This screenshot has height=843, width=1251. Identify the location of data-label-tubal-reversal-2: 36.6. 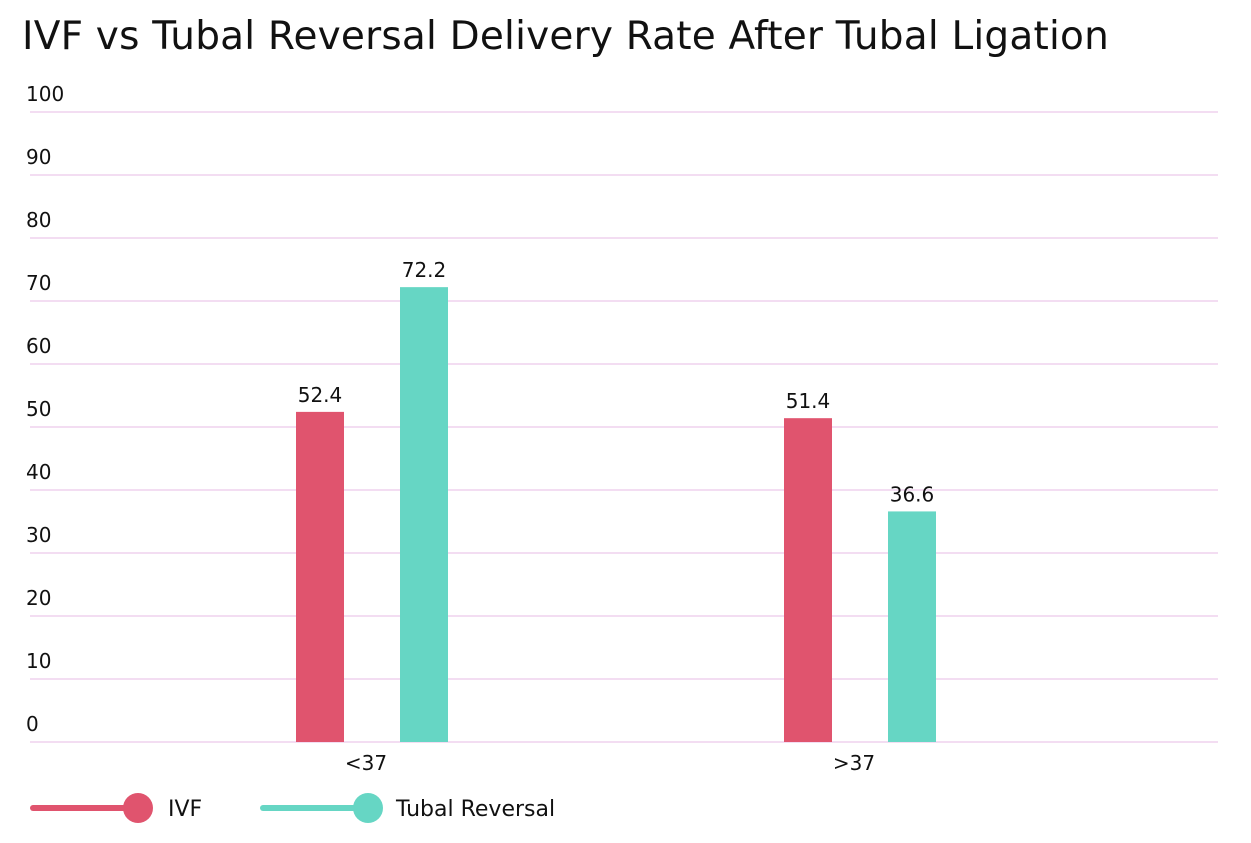
(912, 494).